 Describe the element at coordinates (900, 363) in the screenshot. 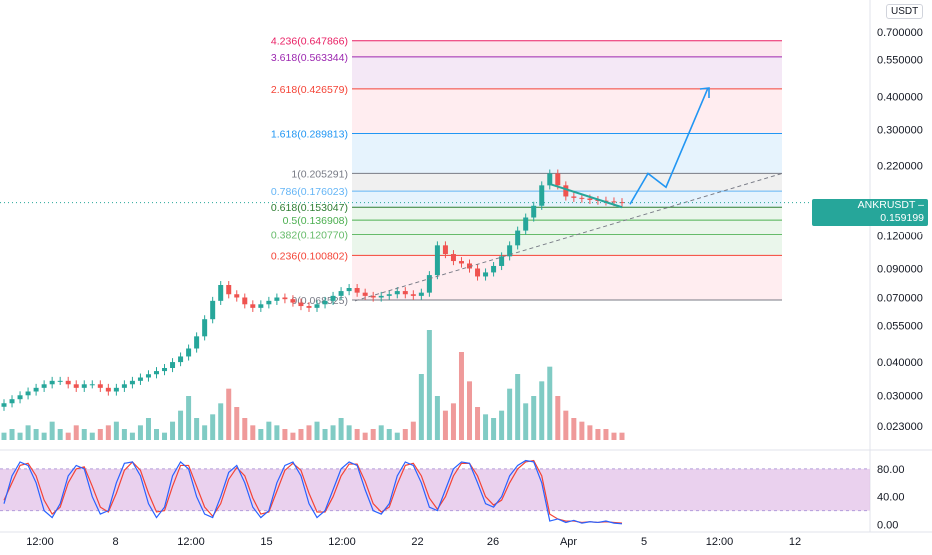

I see `price-axis-tick: 0.040000` at that location.